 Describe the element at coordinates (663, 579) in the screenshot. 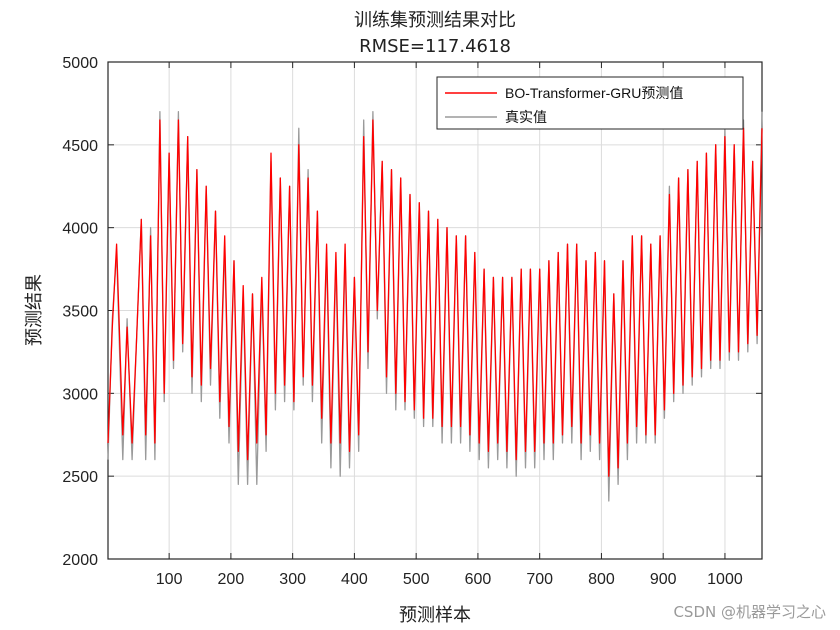

I see `x-tick-label: 900` at that location.